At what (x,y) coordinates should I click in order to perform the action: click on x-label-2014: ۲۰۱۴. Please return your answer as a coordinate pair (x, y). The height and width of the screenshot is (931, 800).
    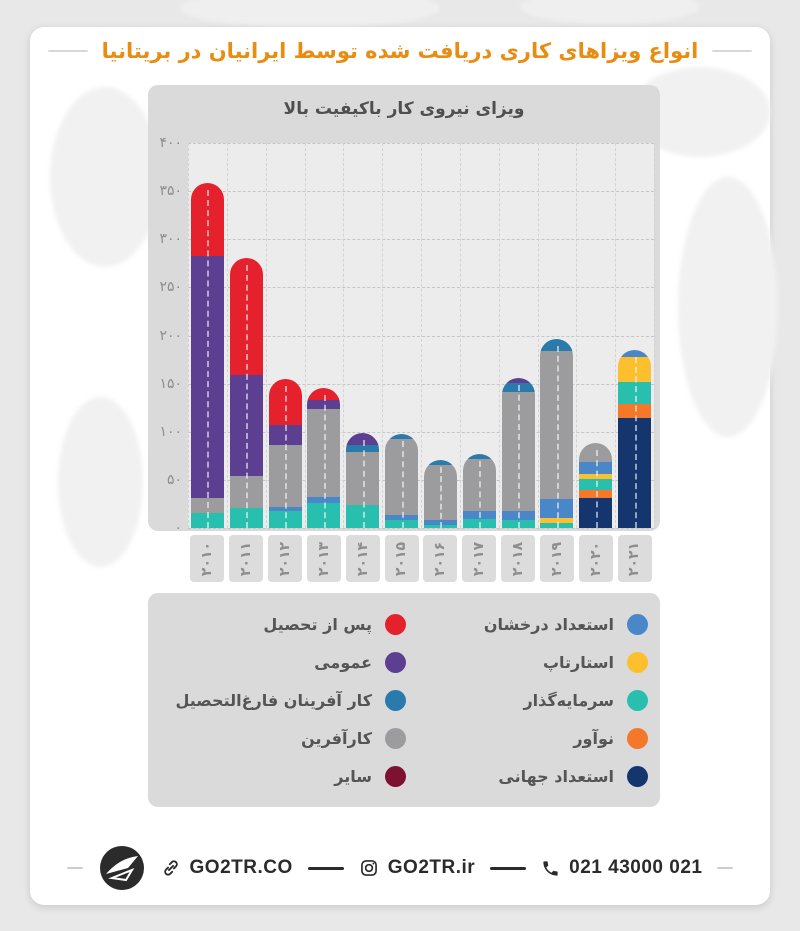
    Looking at the image, I should click on (362, 558).